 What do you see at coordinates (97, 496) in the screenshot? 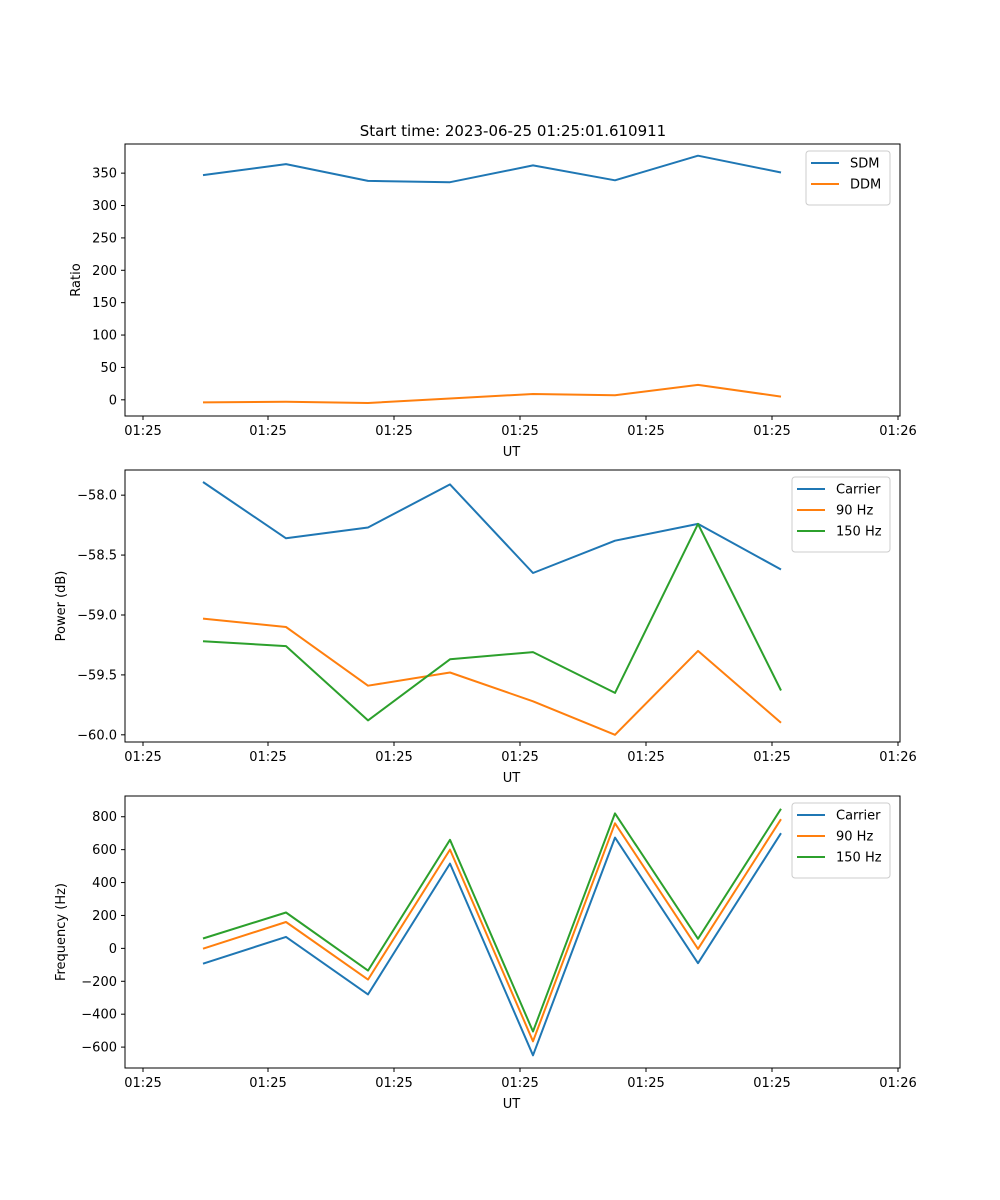
I see `power-y-tick-label: −58.0` at bounding box center [97, 496].